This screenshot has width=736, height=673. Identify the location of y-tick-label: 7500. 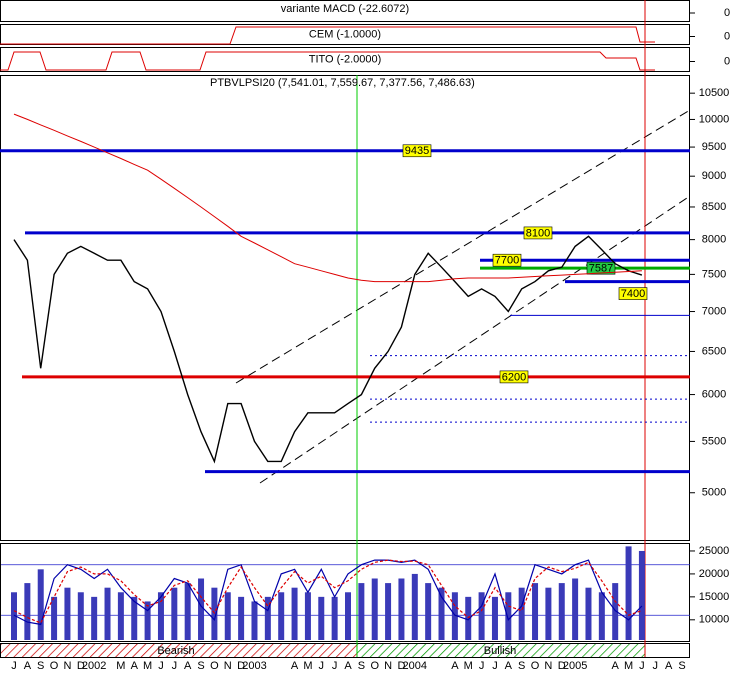
(714, 274).